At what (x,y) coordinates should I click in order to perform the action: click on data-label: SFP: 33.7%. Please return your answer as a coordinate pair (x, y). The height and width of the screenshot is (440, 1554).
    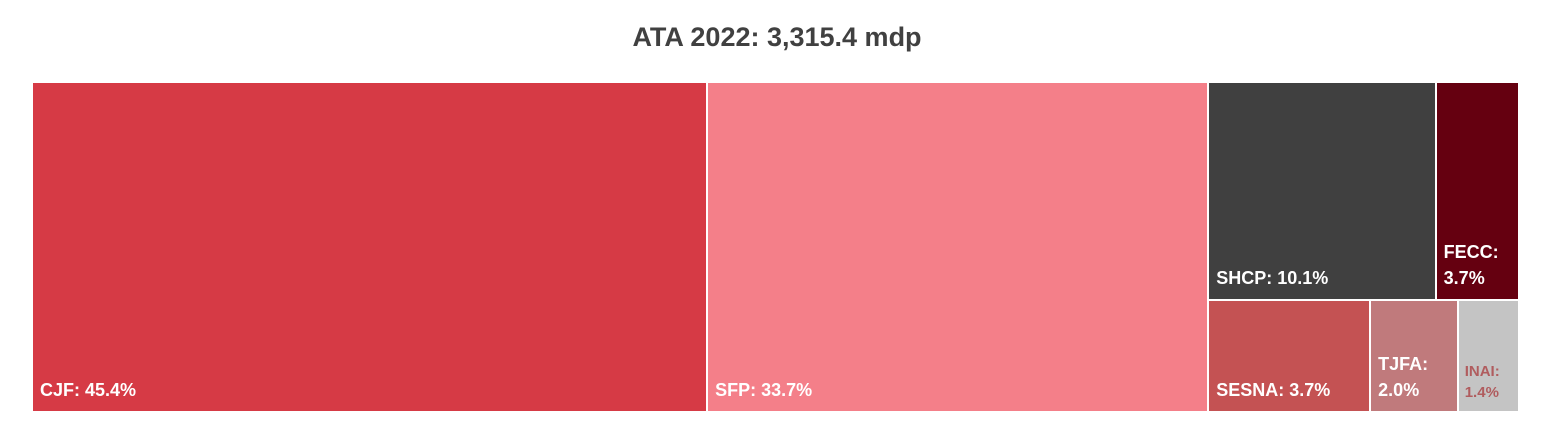
    Looking at the image, I should click on (764, 390).